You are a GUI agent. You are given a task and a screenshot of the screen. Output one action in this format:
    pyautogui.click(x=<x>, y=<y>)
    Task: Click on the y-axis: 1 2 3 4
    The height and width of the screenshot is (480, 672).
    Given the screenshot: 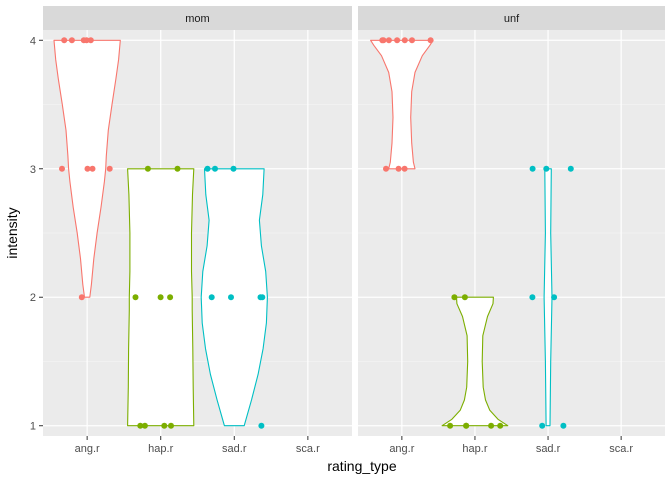 What is the action you would take?
    pyautogui.click(x=36, y=234)
    